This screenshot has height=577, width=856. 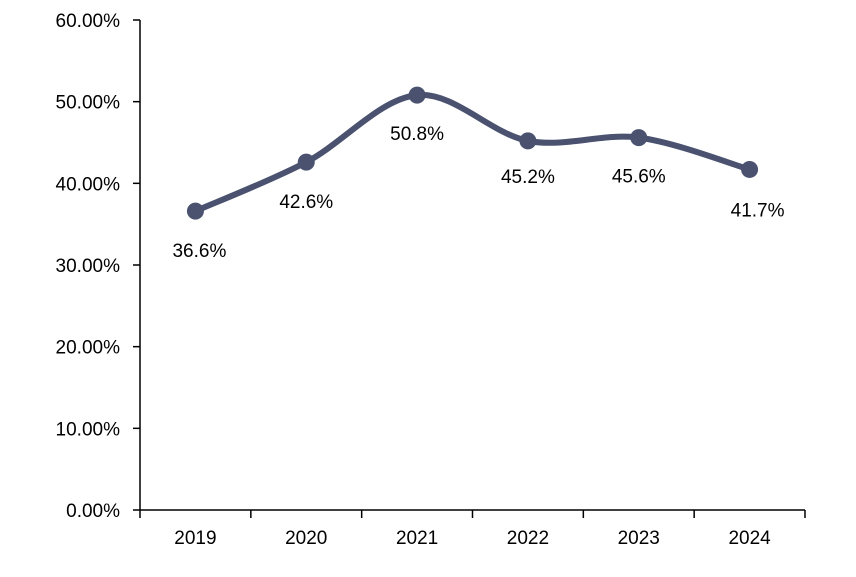 What do you see at coordinates (88, 429) in the screenshot?
I see `y-axis-tick-label: 10.00%` at bounding box center [88, 429].